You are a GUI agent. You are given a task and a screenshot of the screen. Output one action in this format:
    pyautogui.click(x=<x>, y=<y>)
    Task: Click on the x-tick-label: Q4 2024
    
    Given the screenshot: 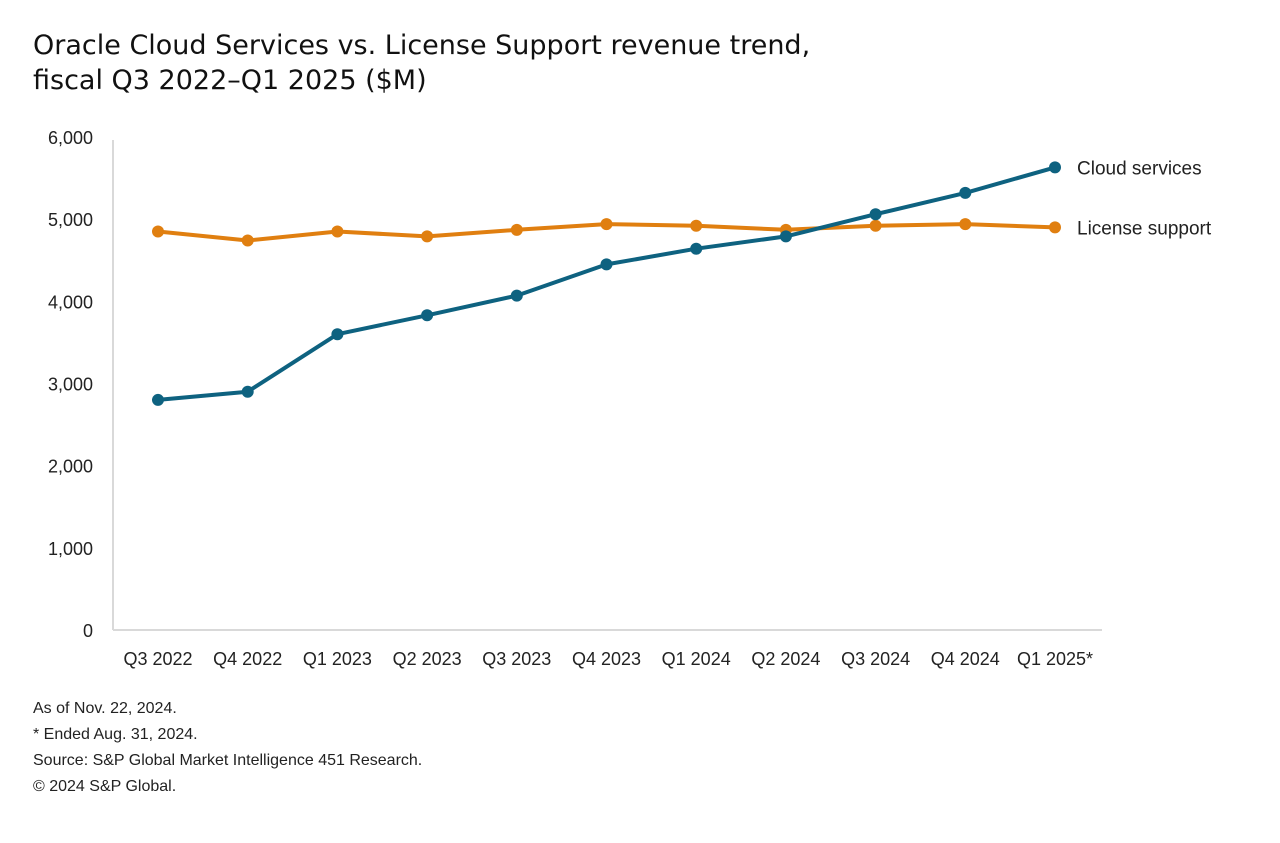 What is the action you would take?
    pyautogui.click(x=965, y=659)
    